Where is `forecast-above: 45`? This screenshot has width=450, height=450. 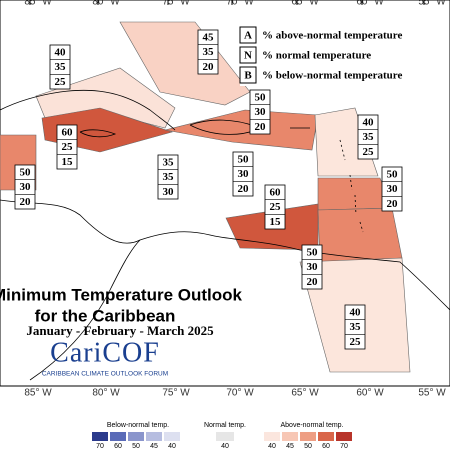
forecast-above: 45 is located at coordinates (209, 38).